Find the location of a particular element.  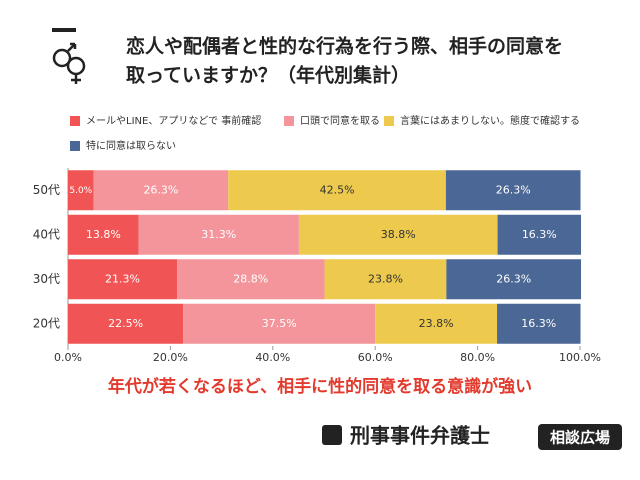

x-tick-label: 100.0% is located at coordinates (580, 357).